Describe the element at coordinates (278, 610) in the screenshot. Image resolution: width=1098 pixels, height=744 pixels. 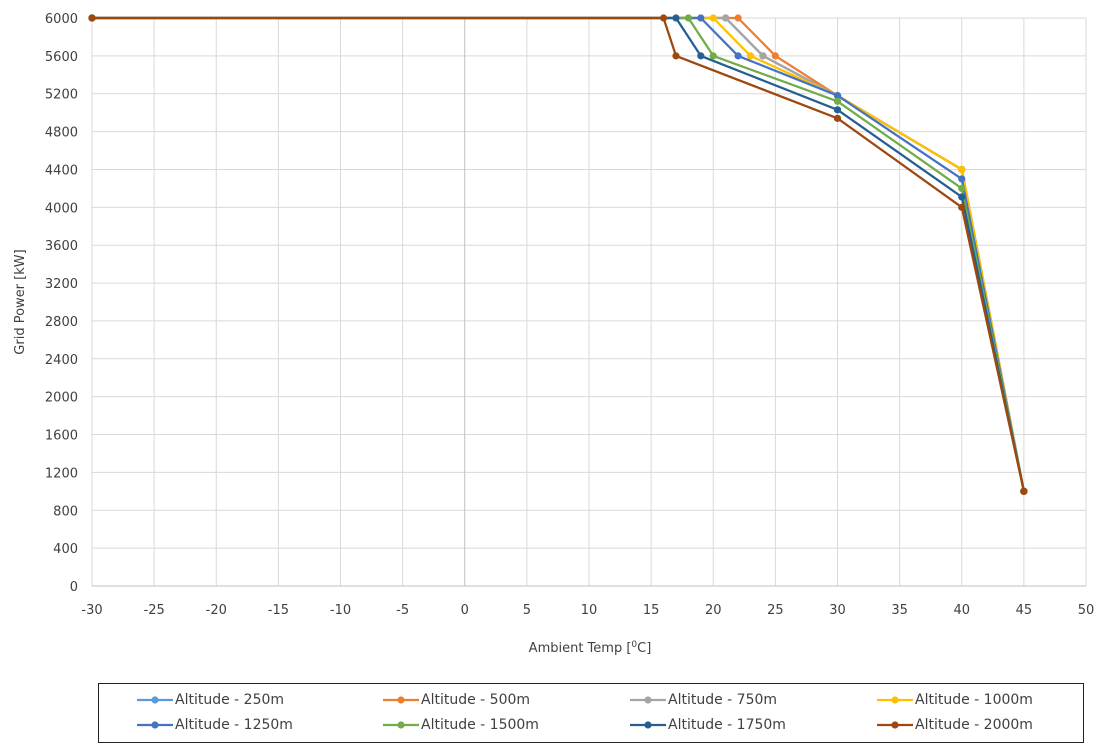
I see `x-tick-label: -15` at that location.